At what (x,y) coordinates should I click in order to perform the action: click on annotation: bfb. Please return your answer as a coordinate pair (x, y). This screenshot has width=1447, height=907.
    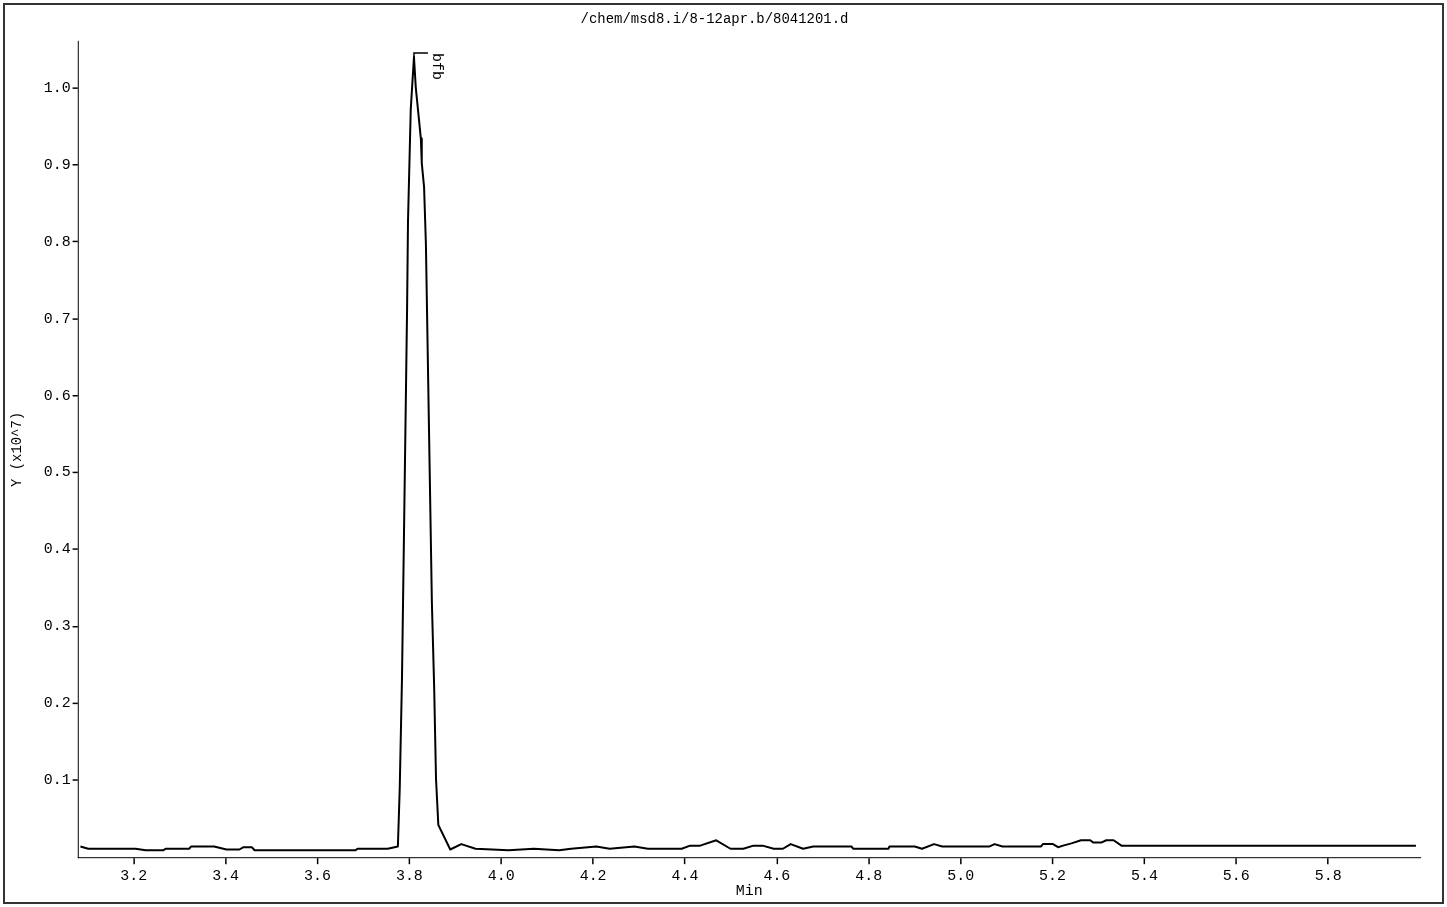
    Looking at the image, I should click on (437, 66).